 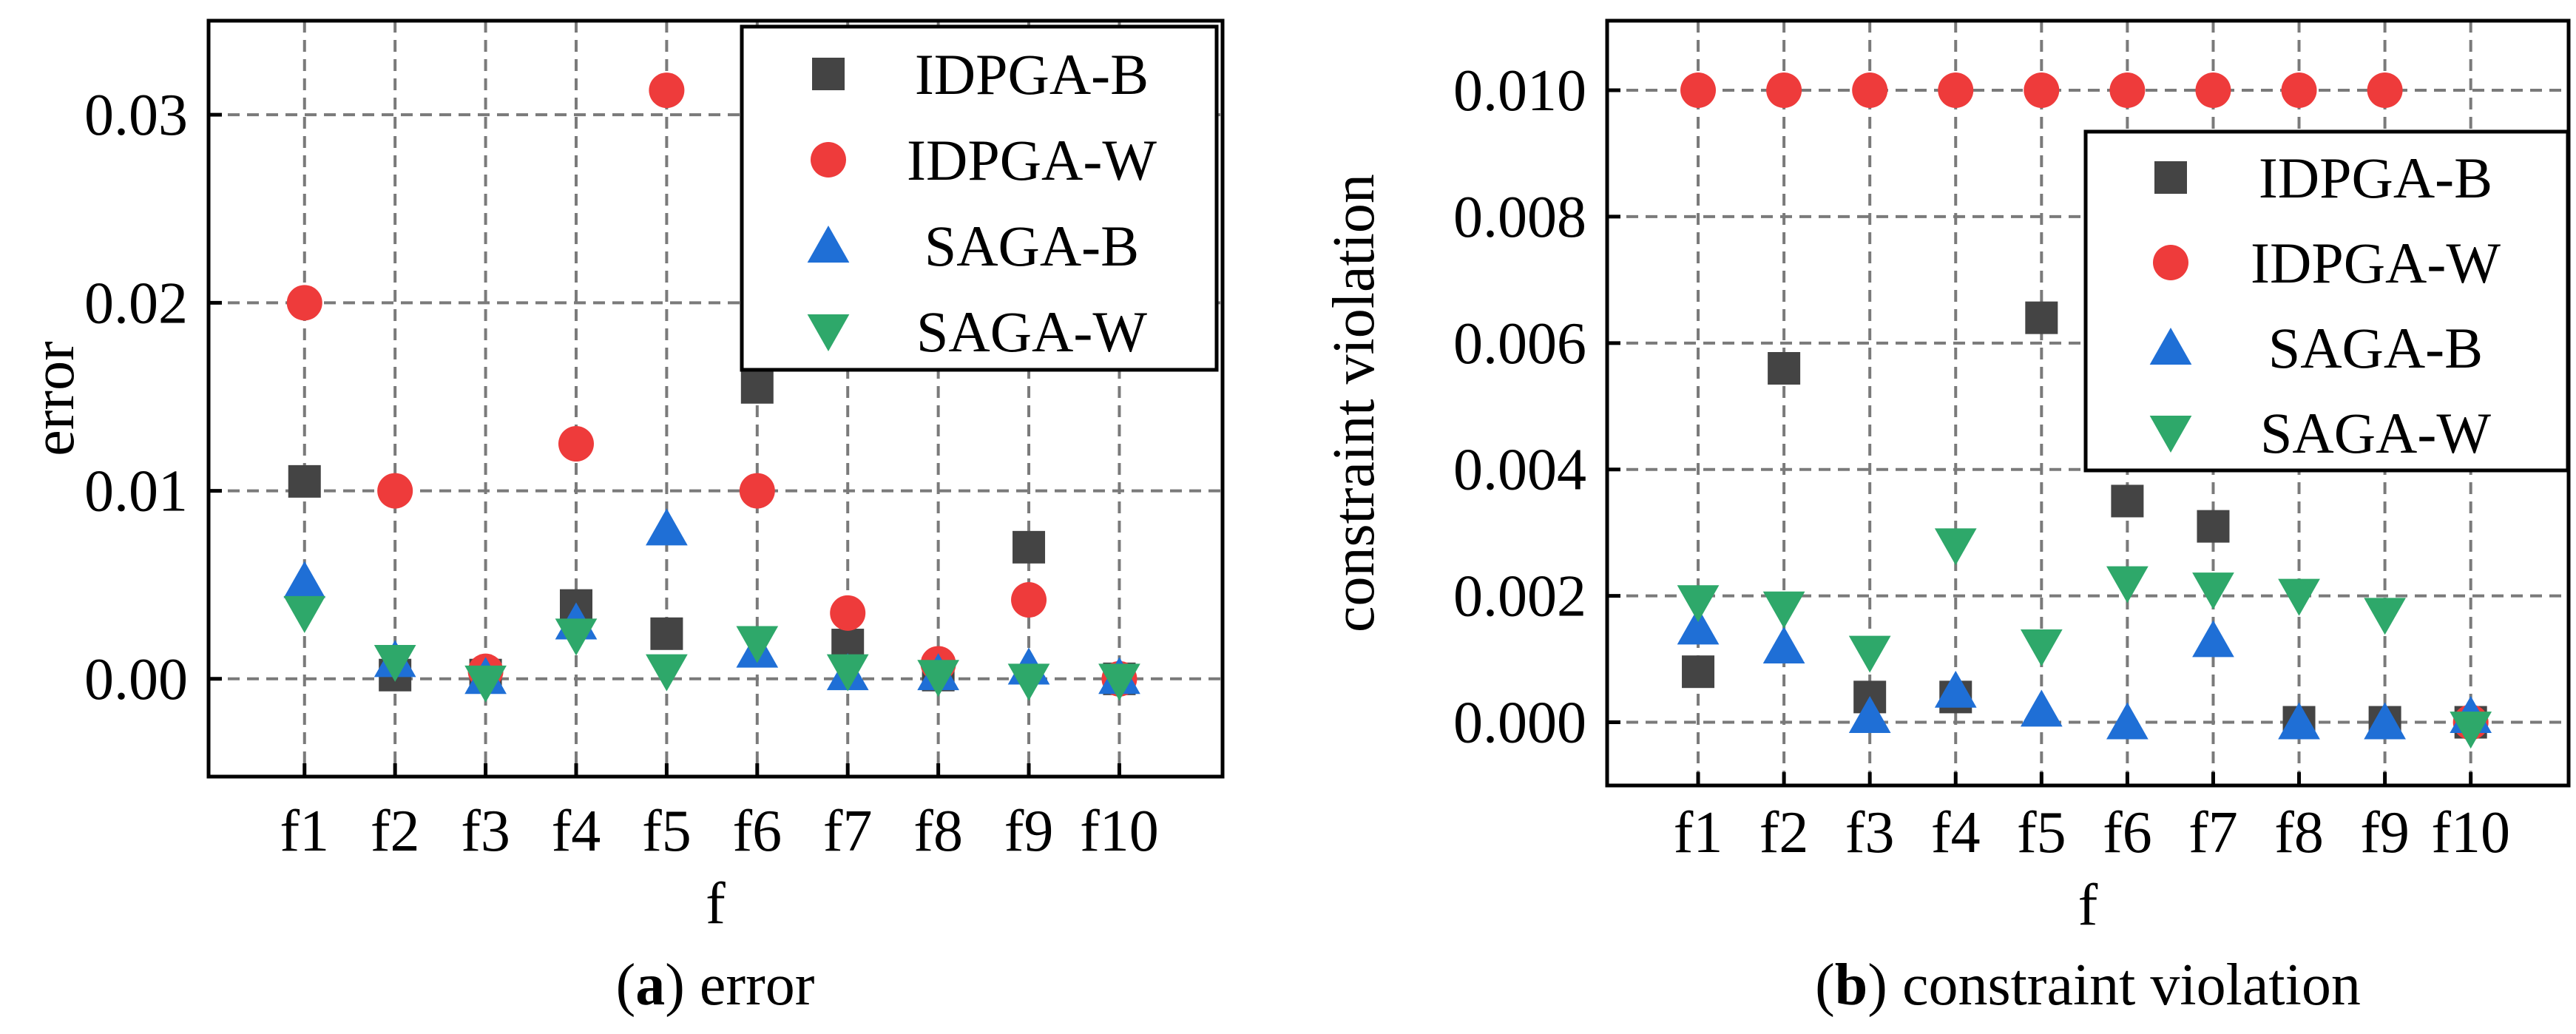 What do you see at coordinates (136, 491) in the screenshot?
I see `panel-a-ytick-label: 0.01` at bounding box center [136, 491].